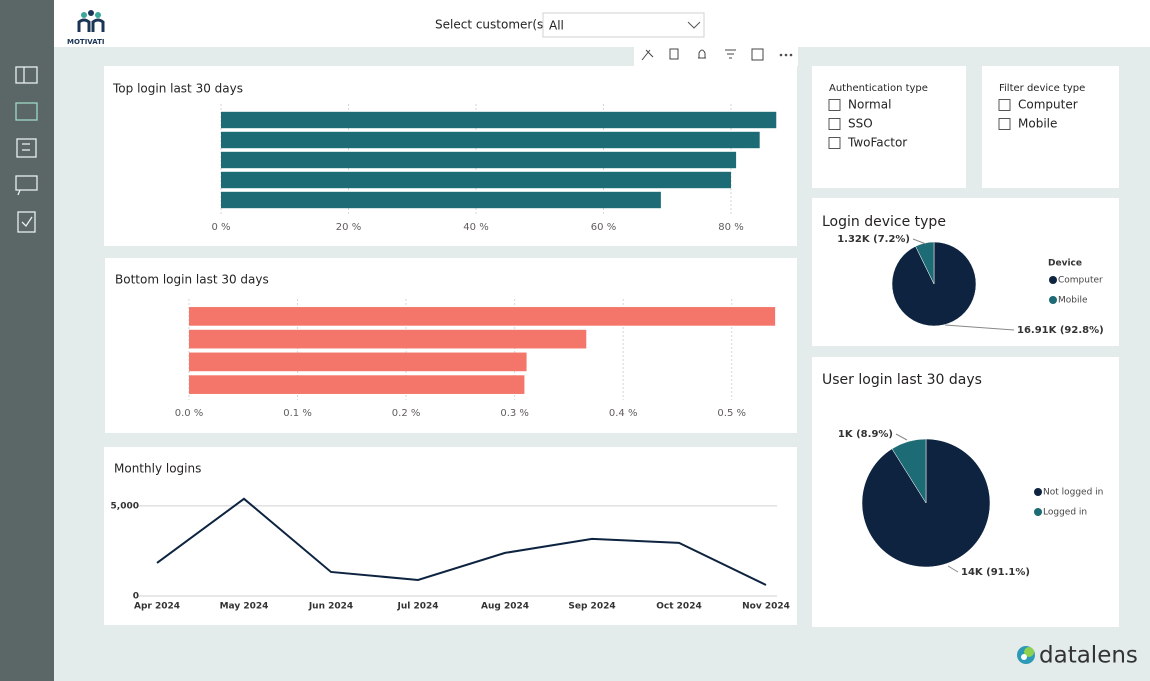 This screenshot has height=681, width=1150. What do you see at coordinates (878, 88) in the screenshot?
I see `slicer-title: Authentication type` at bounding box center [878, 88].